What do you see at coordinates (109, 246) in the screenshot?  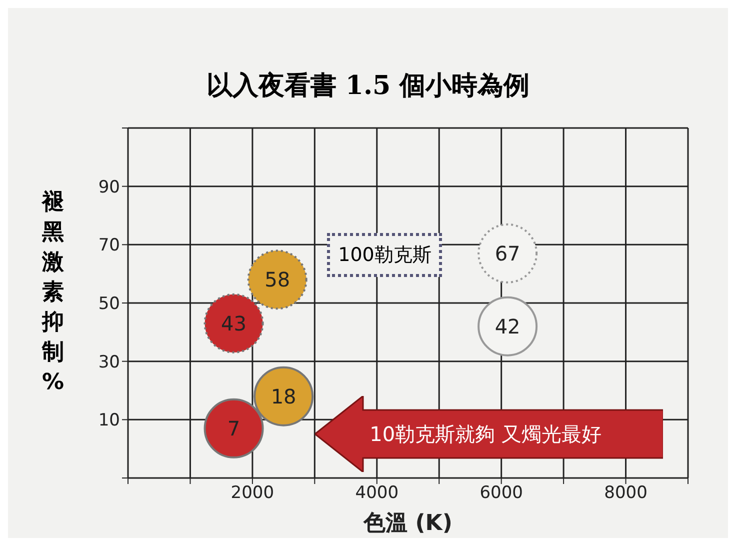 I see `y-tick-label: 70` at bounding box center [109, 246].